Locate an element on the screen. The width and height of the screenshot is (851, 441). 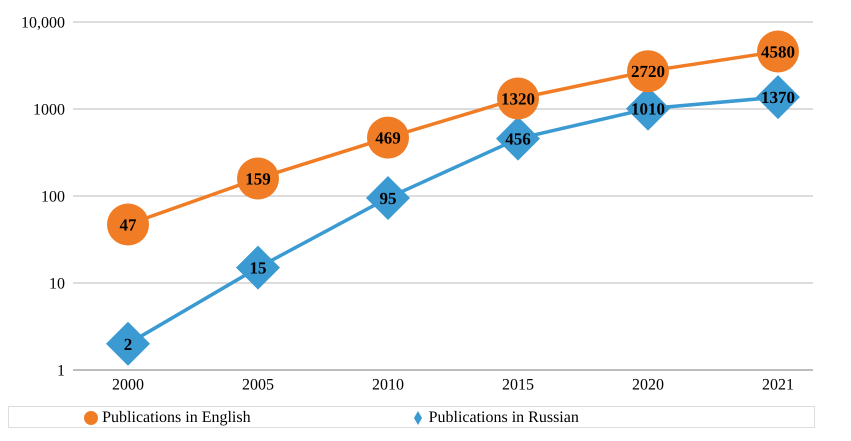
data-label: 1370 is located at coordinates (778, 98).